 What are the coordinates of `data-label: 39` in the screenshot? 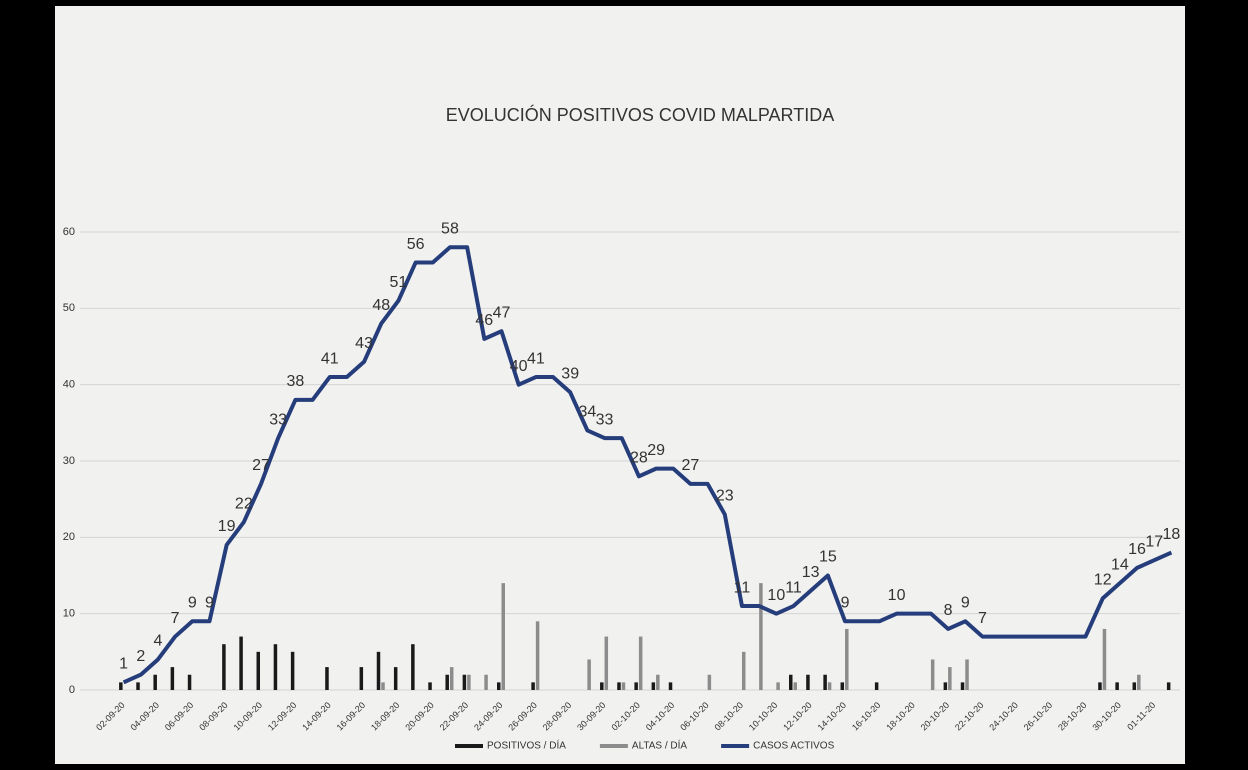 It's located at (570, 374).